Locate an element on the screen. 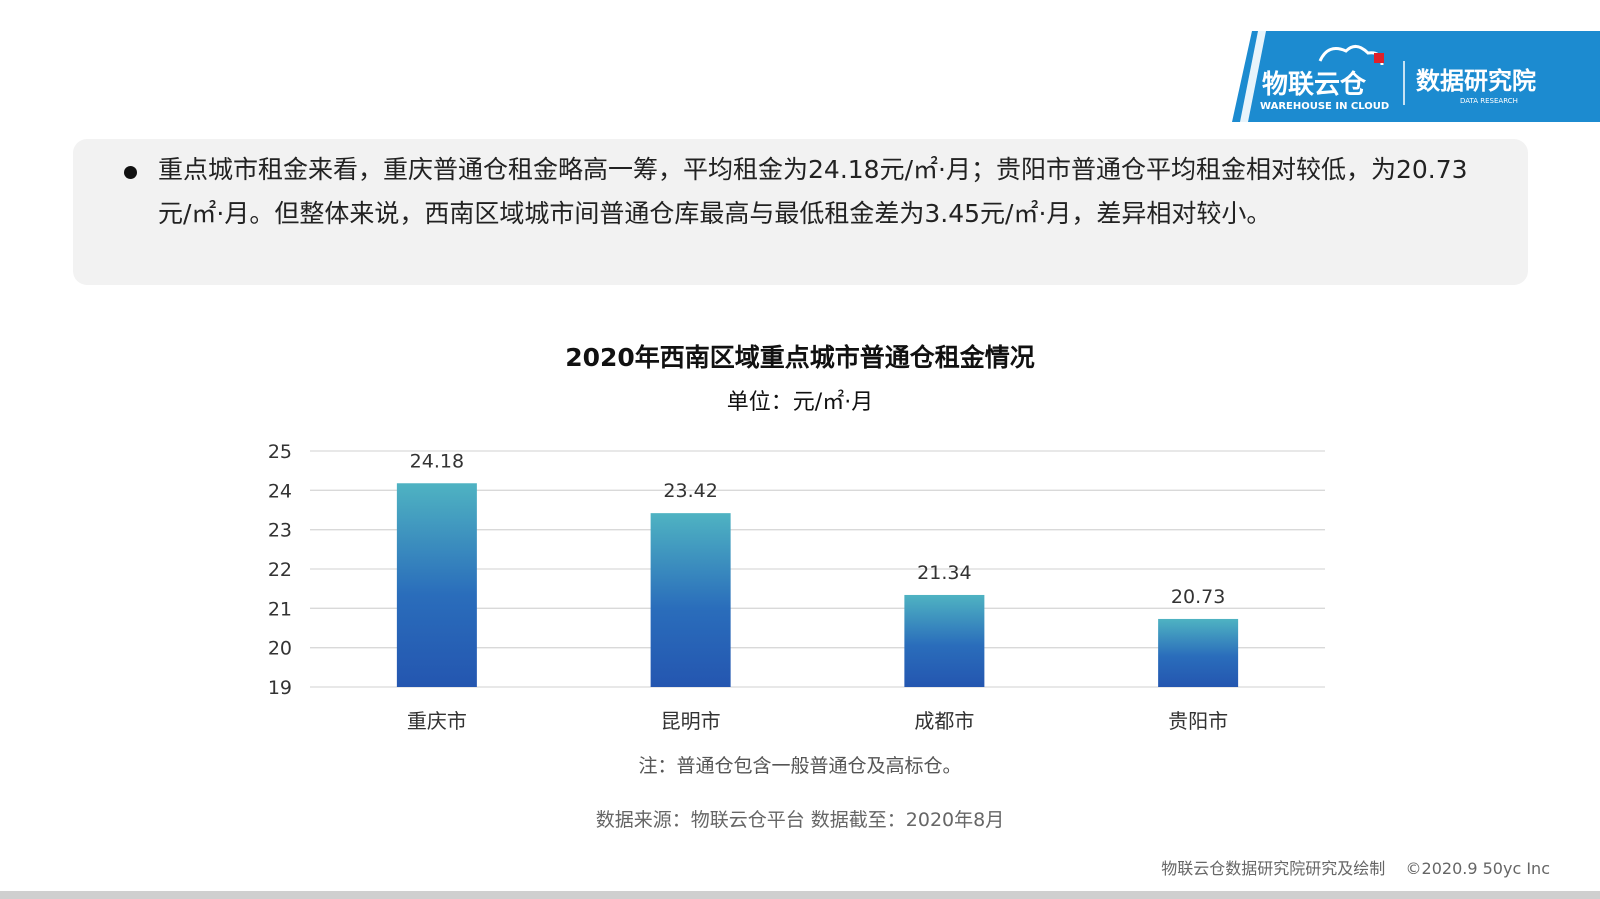 This screenshot has height=899, width=1600. y-tick-label: 25 is located at coordinates (280, 452).